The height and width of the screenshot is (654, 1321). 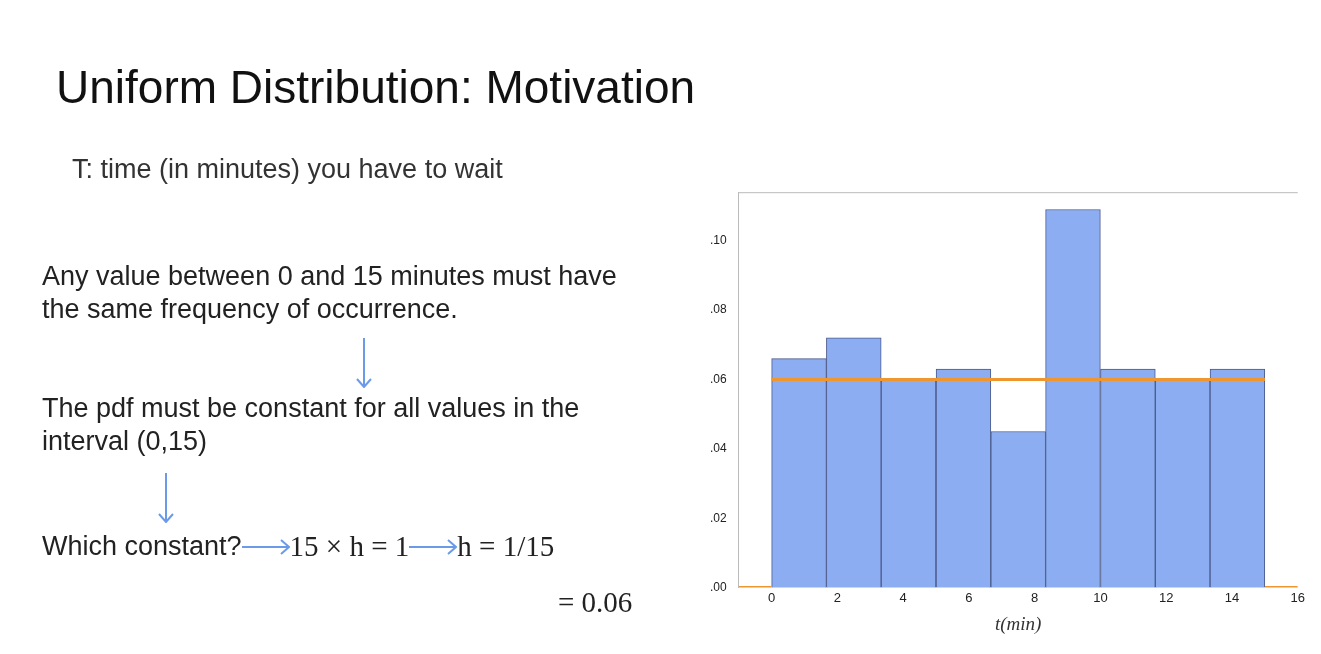 I want to click on y-tick-label: .04, so click(x=718, y=448).